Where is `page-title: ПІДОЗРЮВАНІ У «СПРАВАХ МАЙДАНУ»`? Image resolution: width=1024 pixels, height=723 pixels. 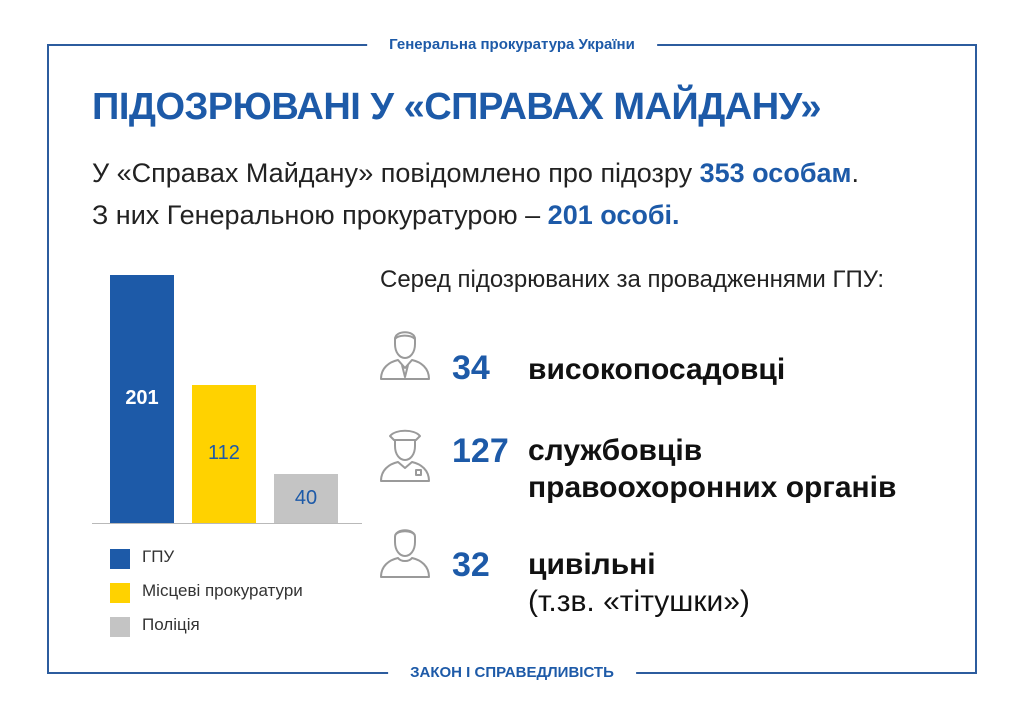
page-title: ПІДОЗРЮВАНІ У «СПРАВАХ МАЙДАНУ» is located at coordinates (457, 107).